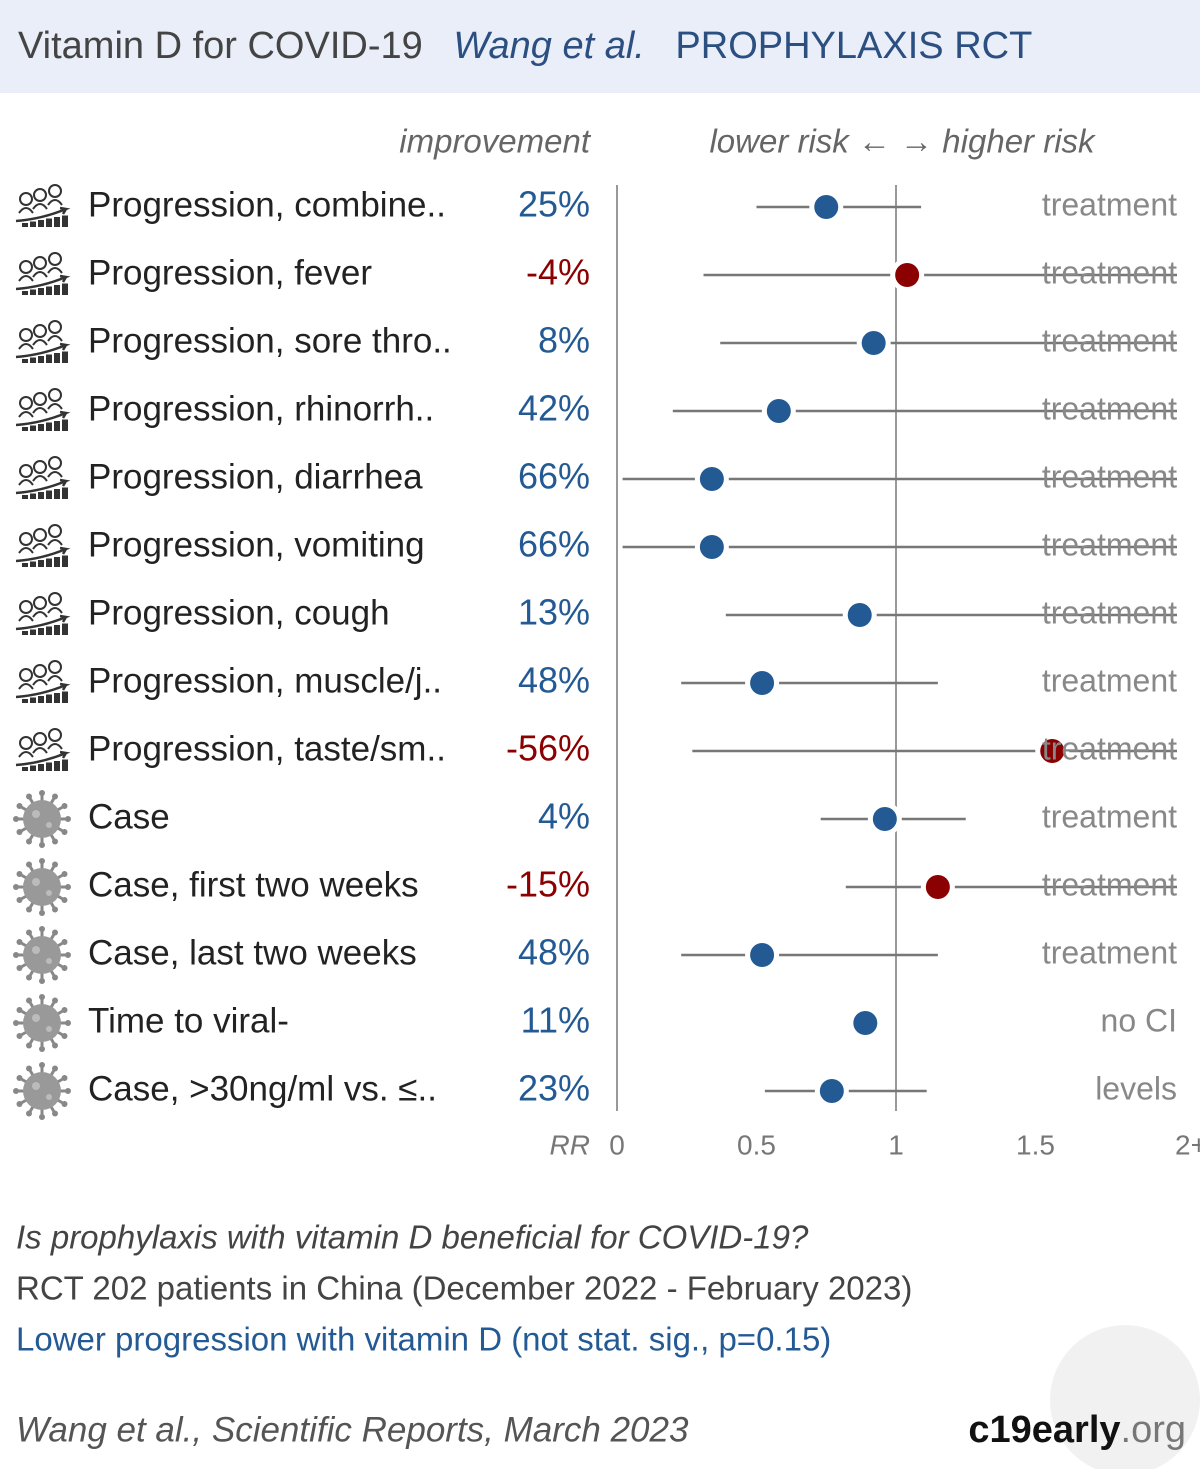  I want to click on row-label: Progression, diarrhea, so click(255, 476).